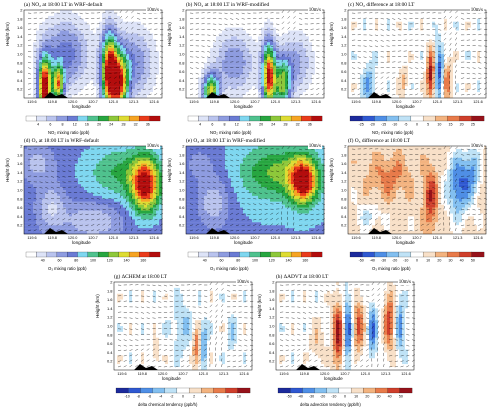 This screenshot has height=416, width=500. Describe the element at coordinates (182, 45) in the screenshot. I see `y-tick-label: 1.2` at that location.